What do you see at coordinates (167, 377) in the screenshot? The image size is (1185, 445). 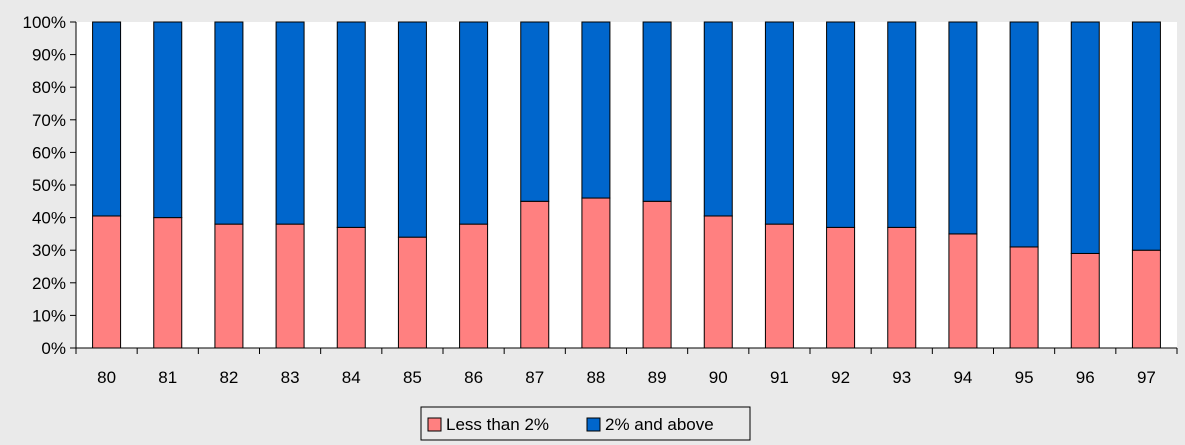 I see `x-tick-label: 81` at bounding box center [167, 377].